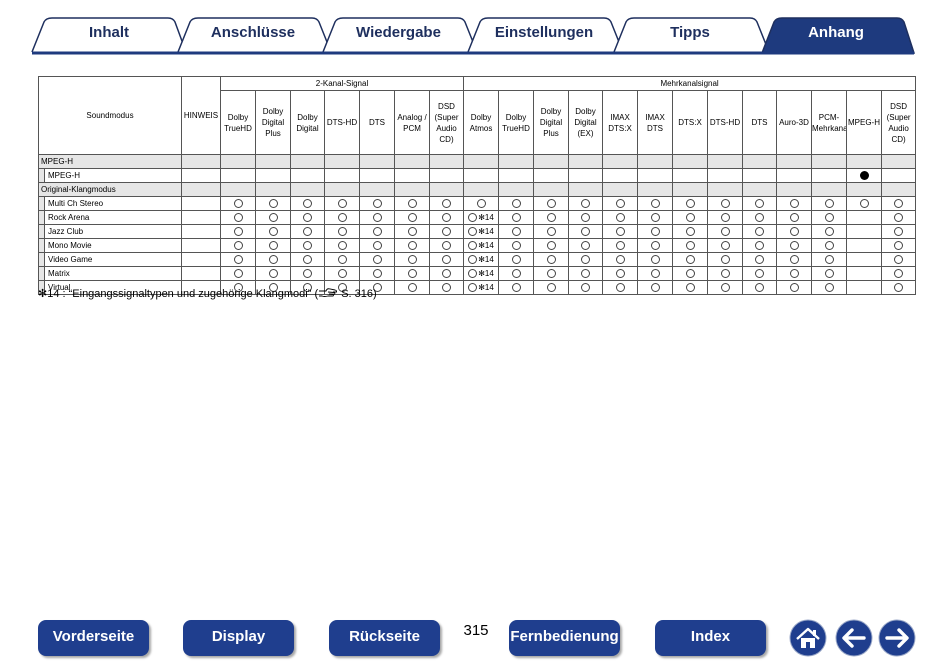  What do you see at coordinates (342, 83) in the screenshot?
I see `header-2ch-signal: 2-Kanal-Signal` at bounding box center [342, 83].